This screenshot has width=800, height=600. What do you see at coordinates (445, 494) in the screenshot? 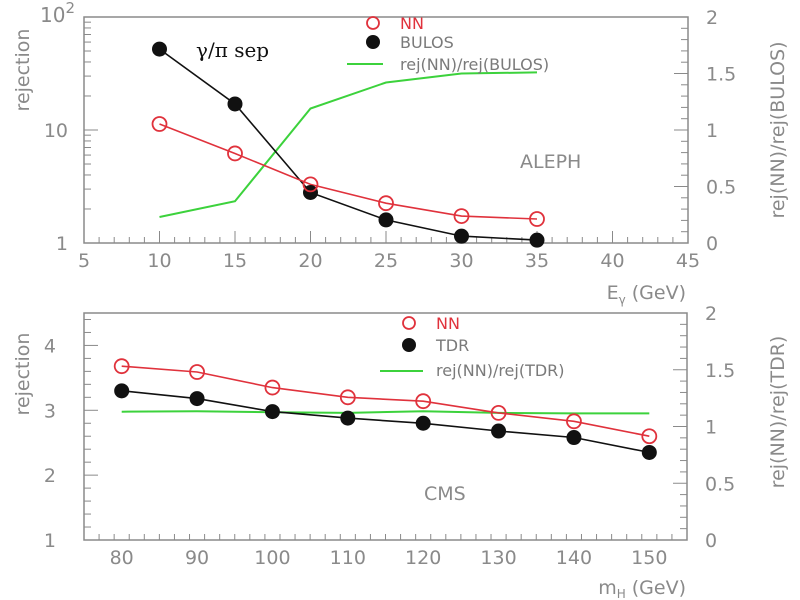
I see `cms-experiment-label: CMS` at bounding box center [445, 494].